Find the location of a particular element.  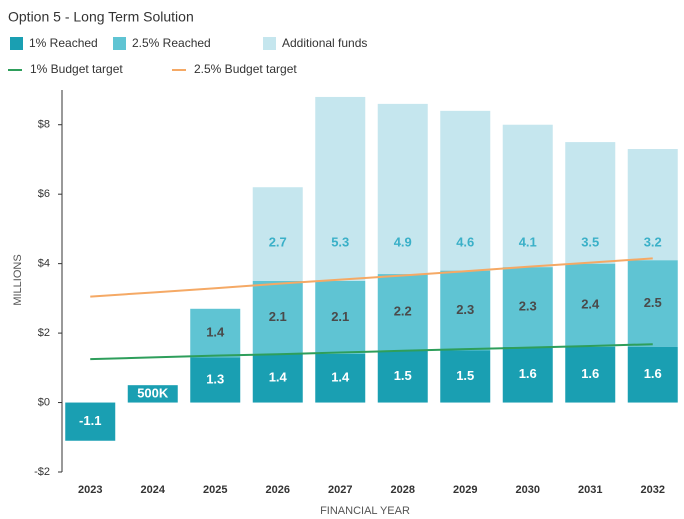

value-label: 4.6 is located at coordinates (465, 241).